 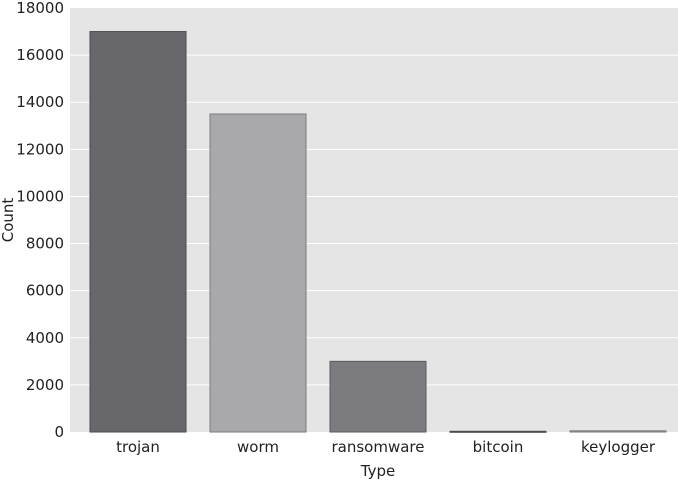 What do you see at coordinates (378, 447) in the screenshot?
I see `x-tick-label-ransomware: ransomware` at bounding box center [378, 447].